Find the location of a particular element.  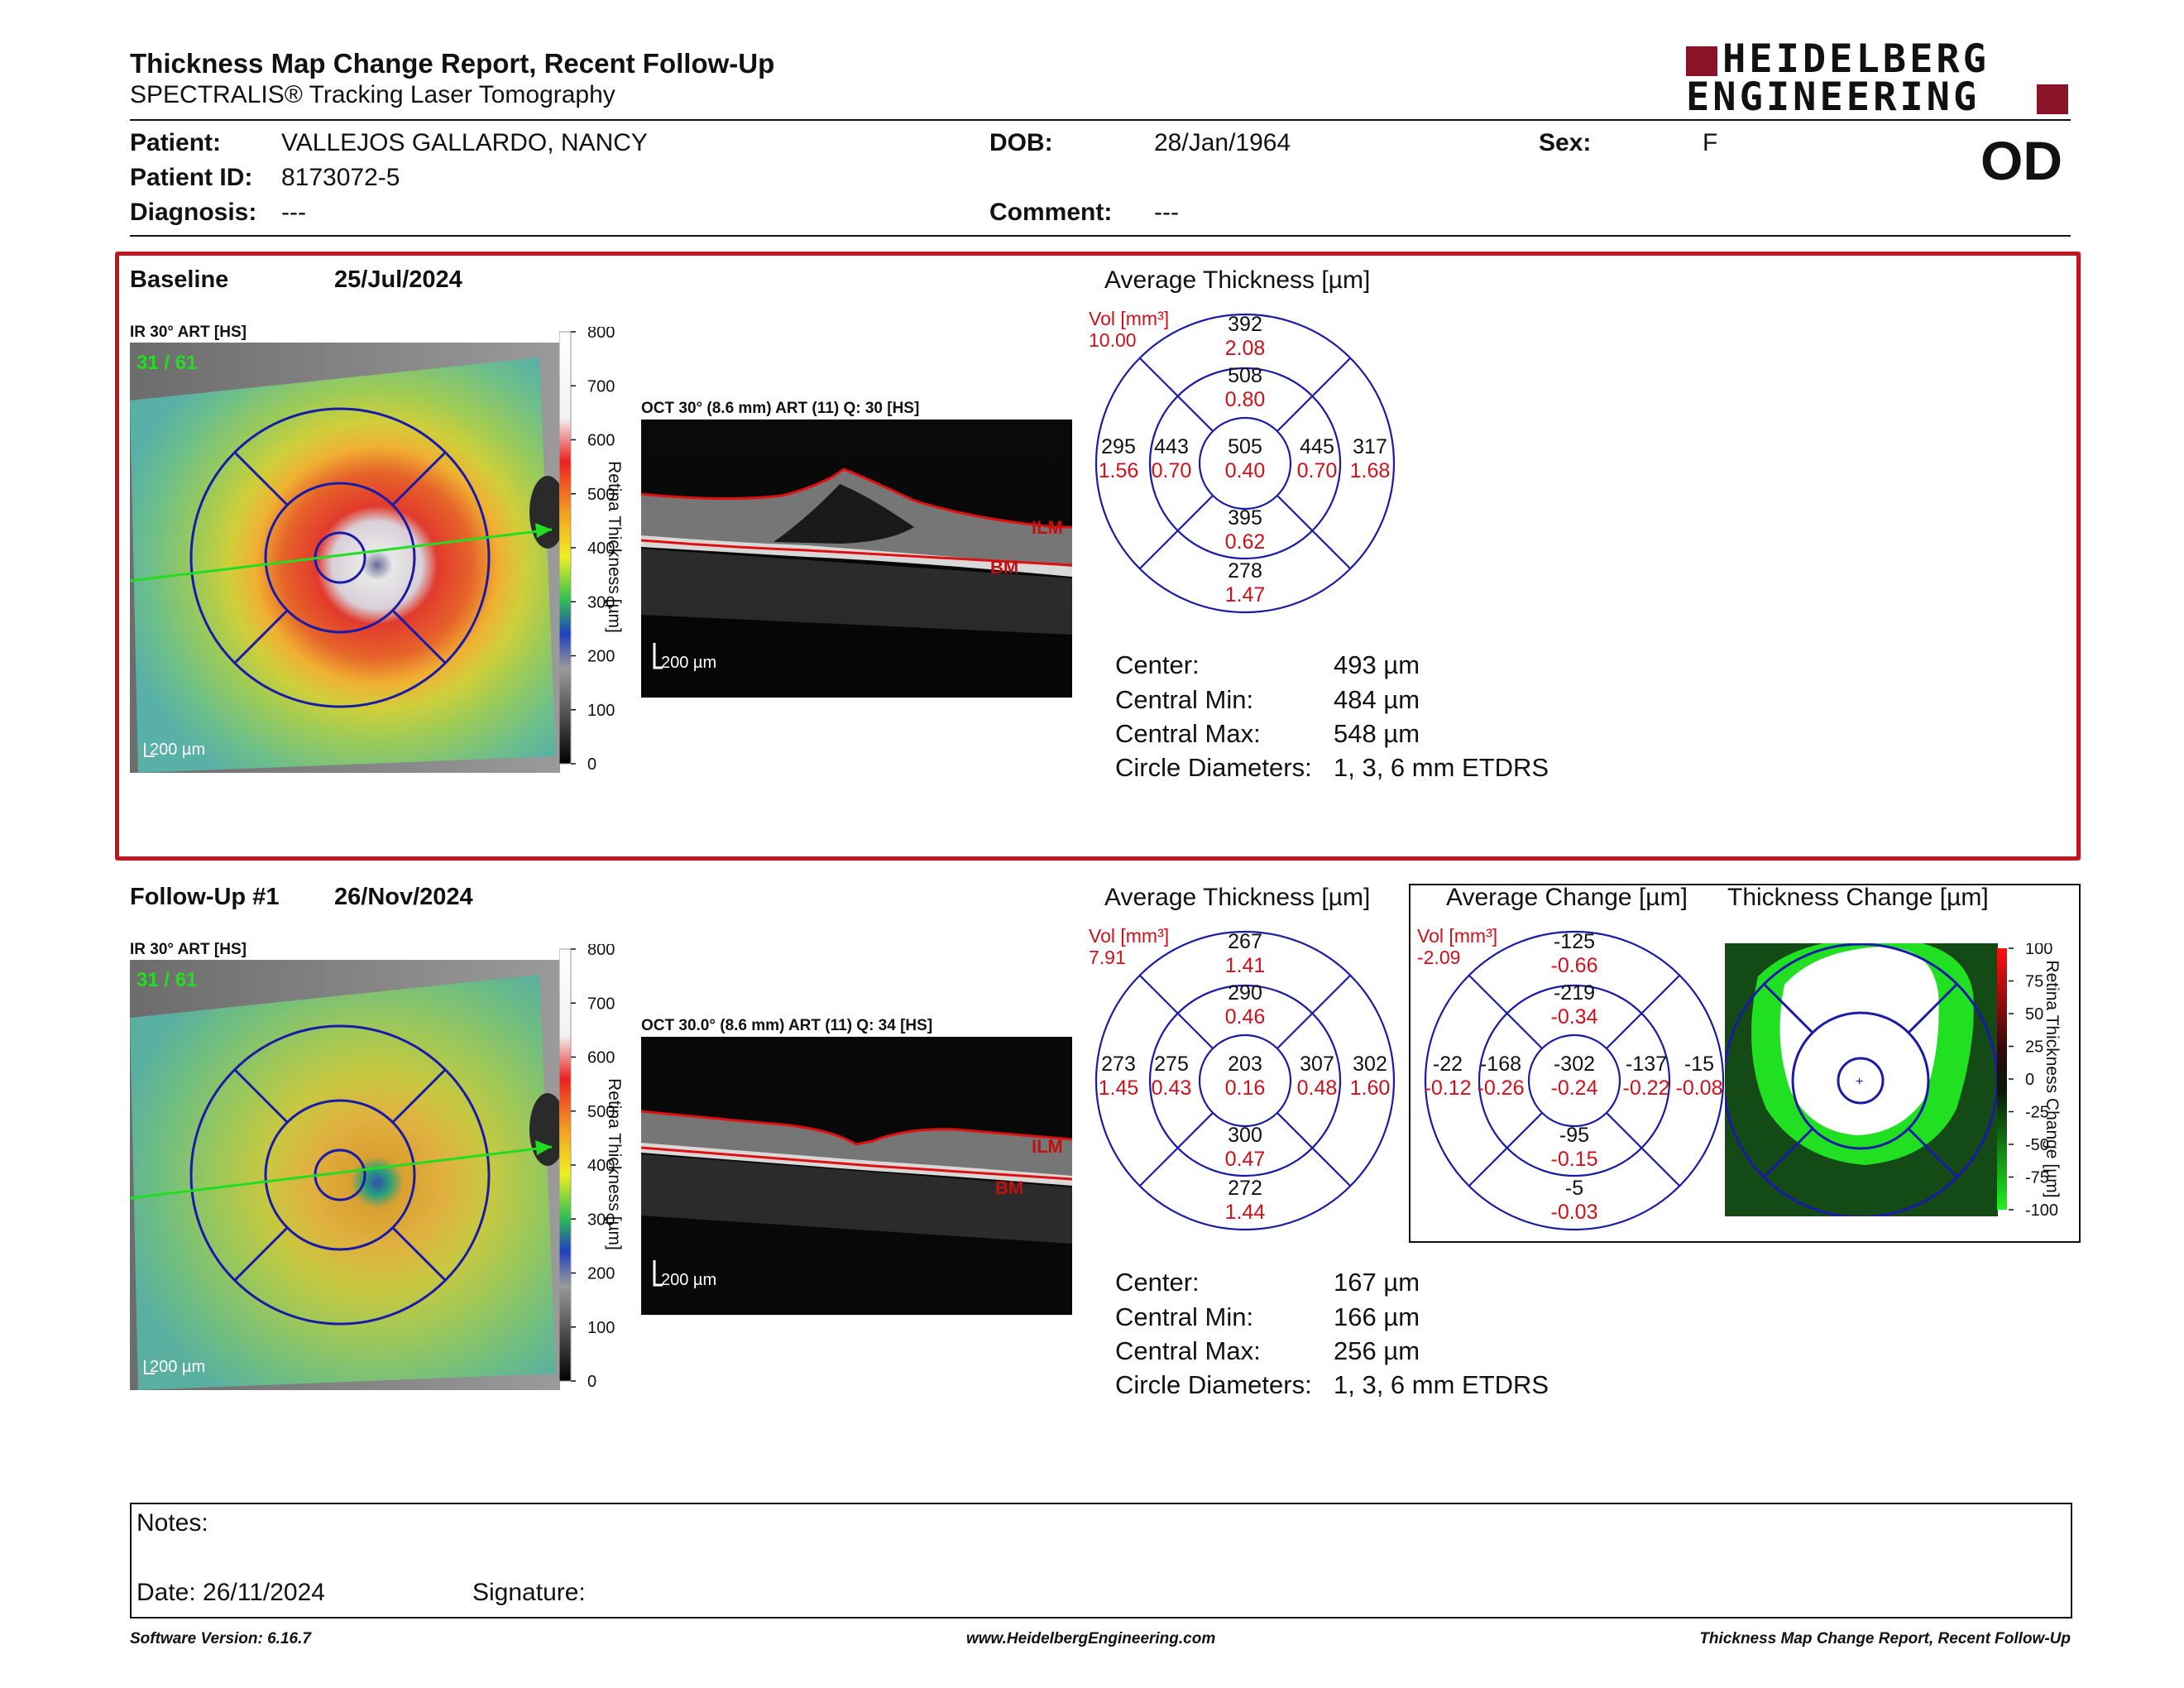

sector-thickness-outer_right: -15 is located at coordinates (1699, 1064).